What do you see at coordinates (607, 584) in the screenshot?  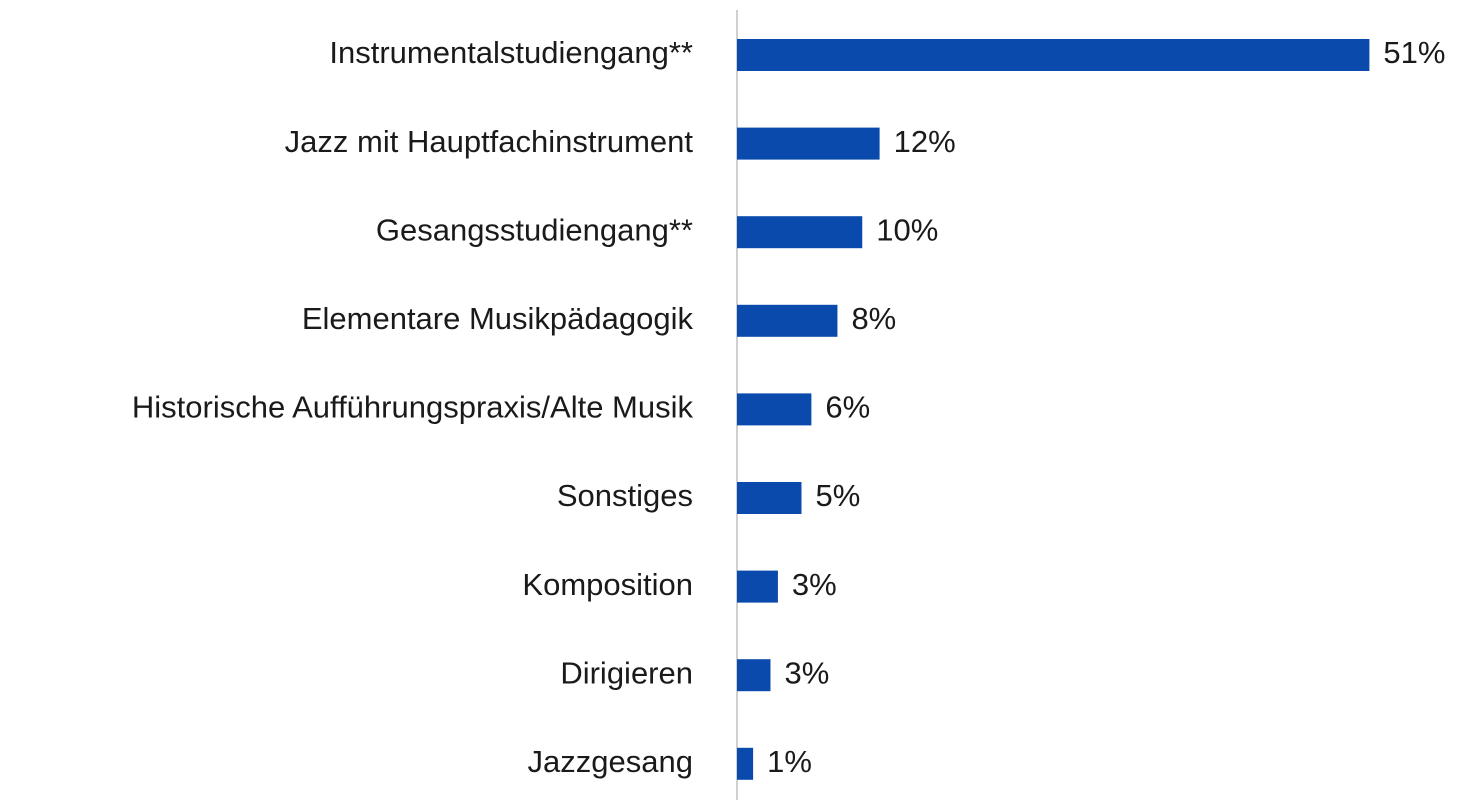 I see `category-label: Komposition` at bounding box center [607, 584].